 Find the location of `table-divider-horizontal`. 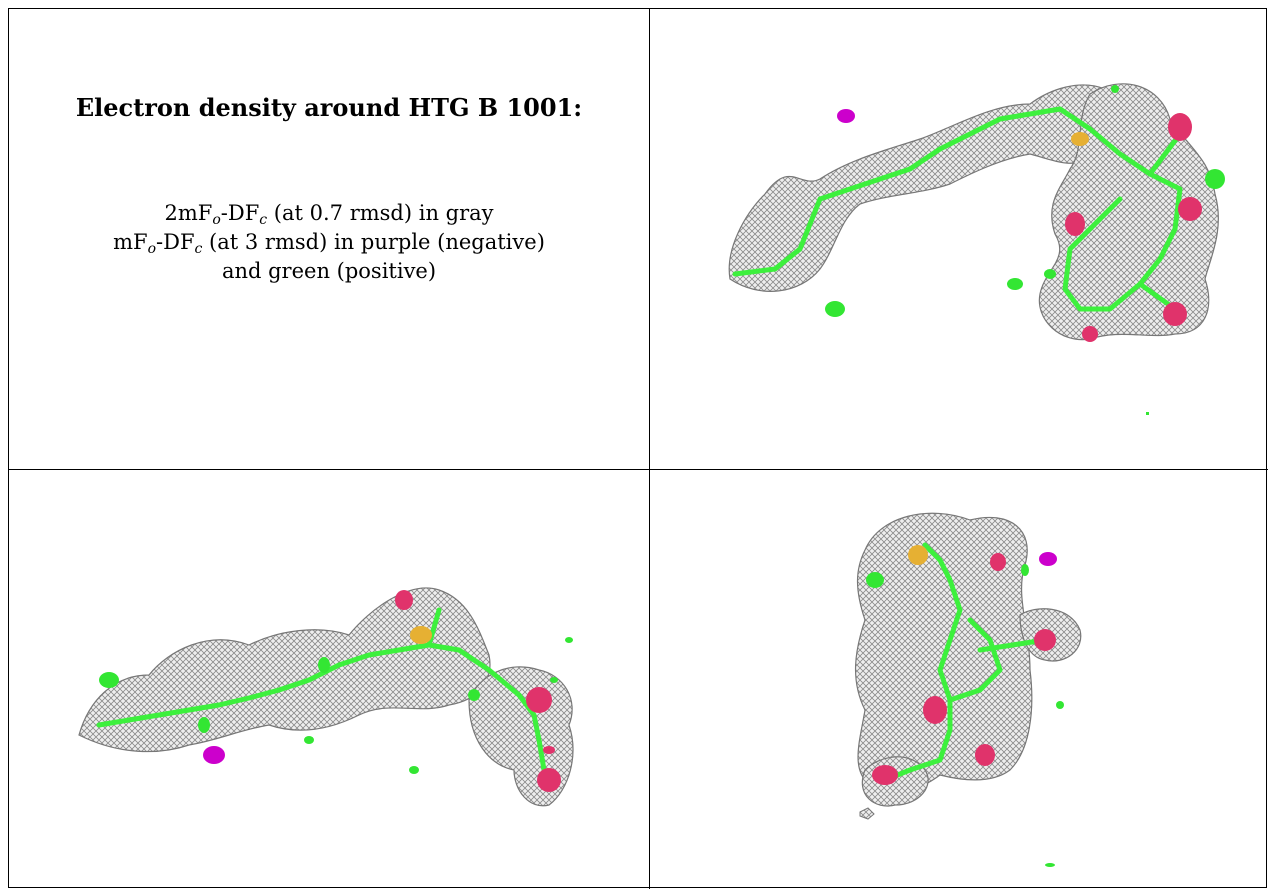

table-divider-horizontal is located at coordinates (638, 469).